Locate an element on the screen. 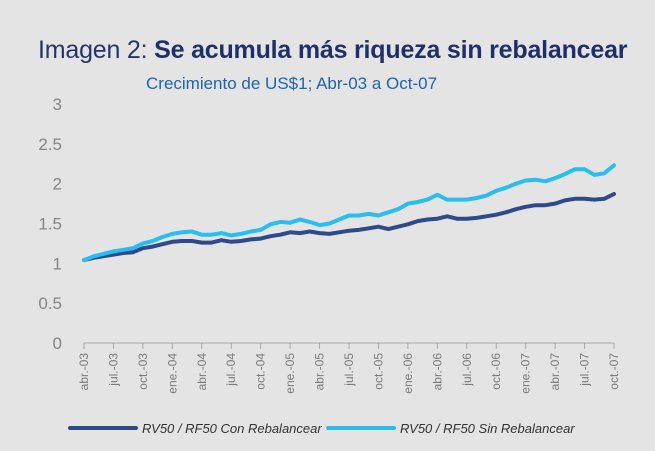 This screenshot has width=655, height=451. x-tick-label: jul.-04 is located at coordinates (231, 370).